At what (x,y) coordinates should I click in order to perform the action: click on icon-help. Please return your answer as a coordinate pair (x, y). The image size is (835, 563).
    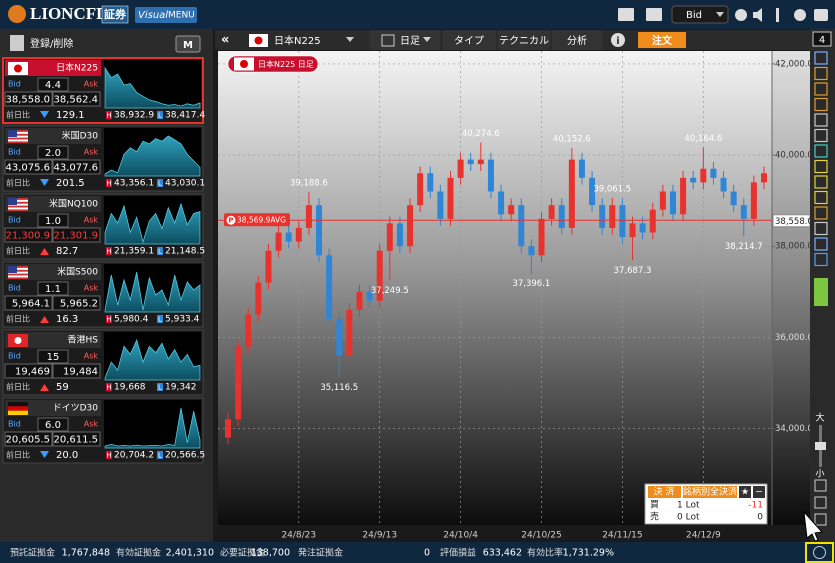
    Looking at the image, I should click on (821, 15).